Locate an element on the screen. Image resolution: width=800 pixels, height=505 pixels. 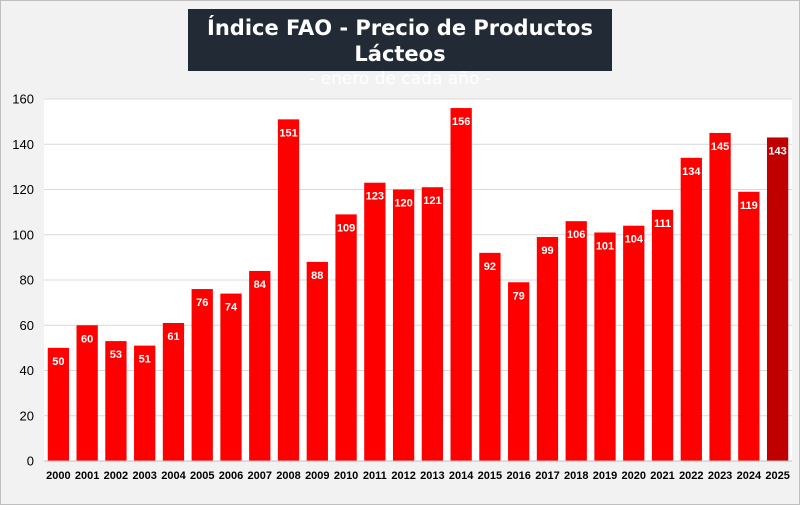
y-tick-label: 60 is located at coordinates (27, 325).